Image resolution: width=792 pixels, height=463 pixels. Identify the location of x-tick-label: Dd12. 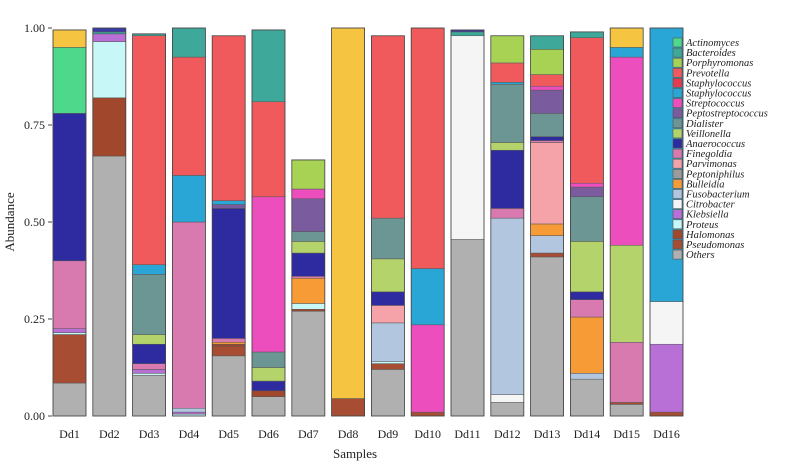
(507, 434).